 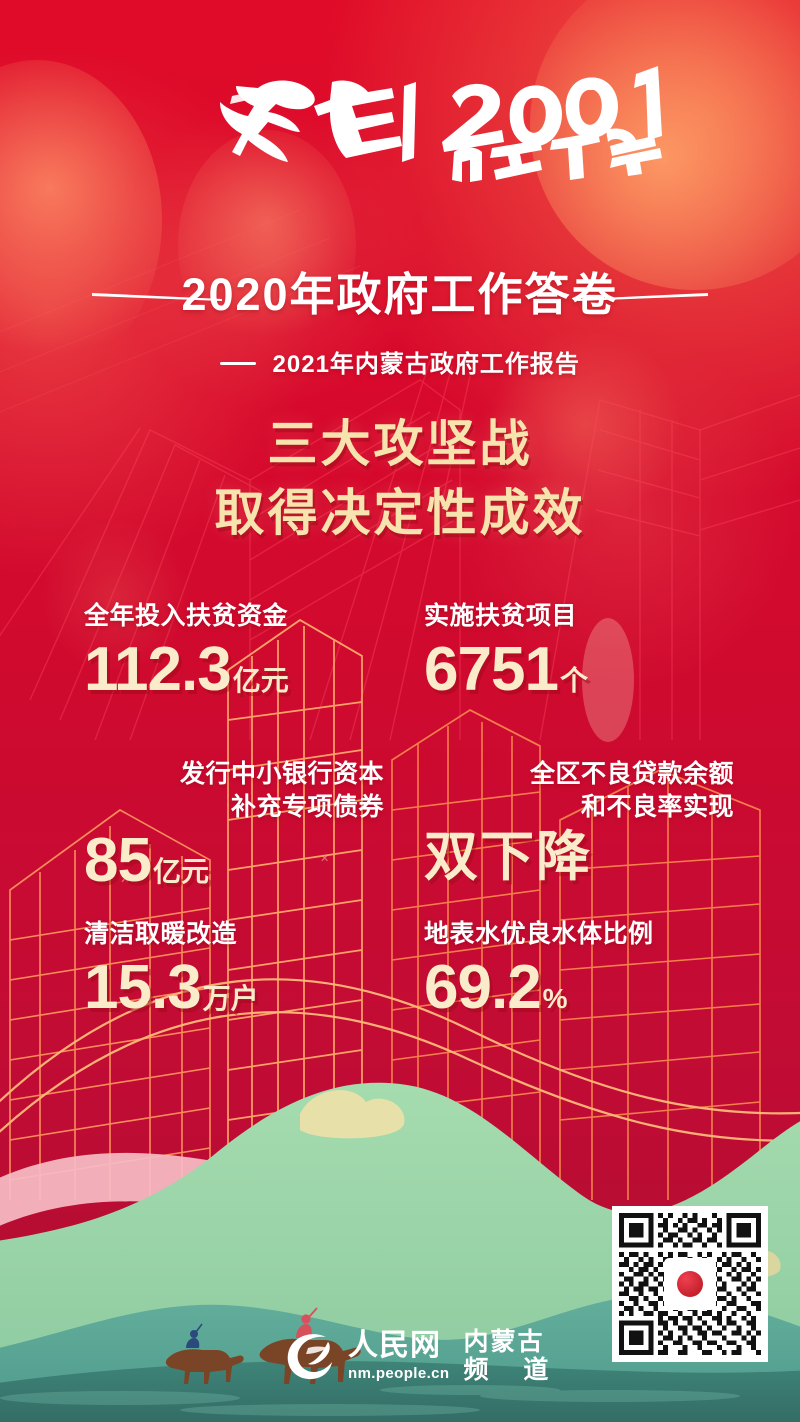 I want to click on stat-number: 双下降, so click(x=508, y=857).